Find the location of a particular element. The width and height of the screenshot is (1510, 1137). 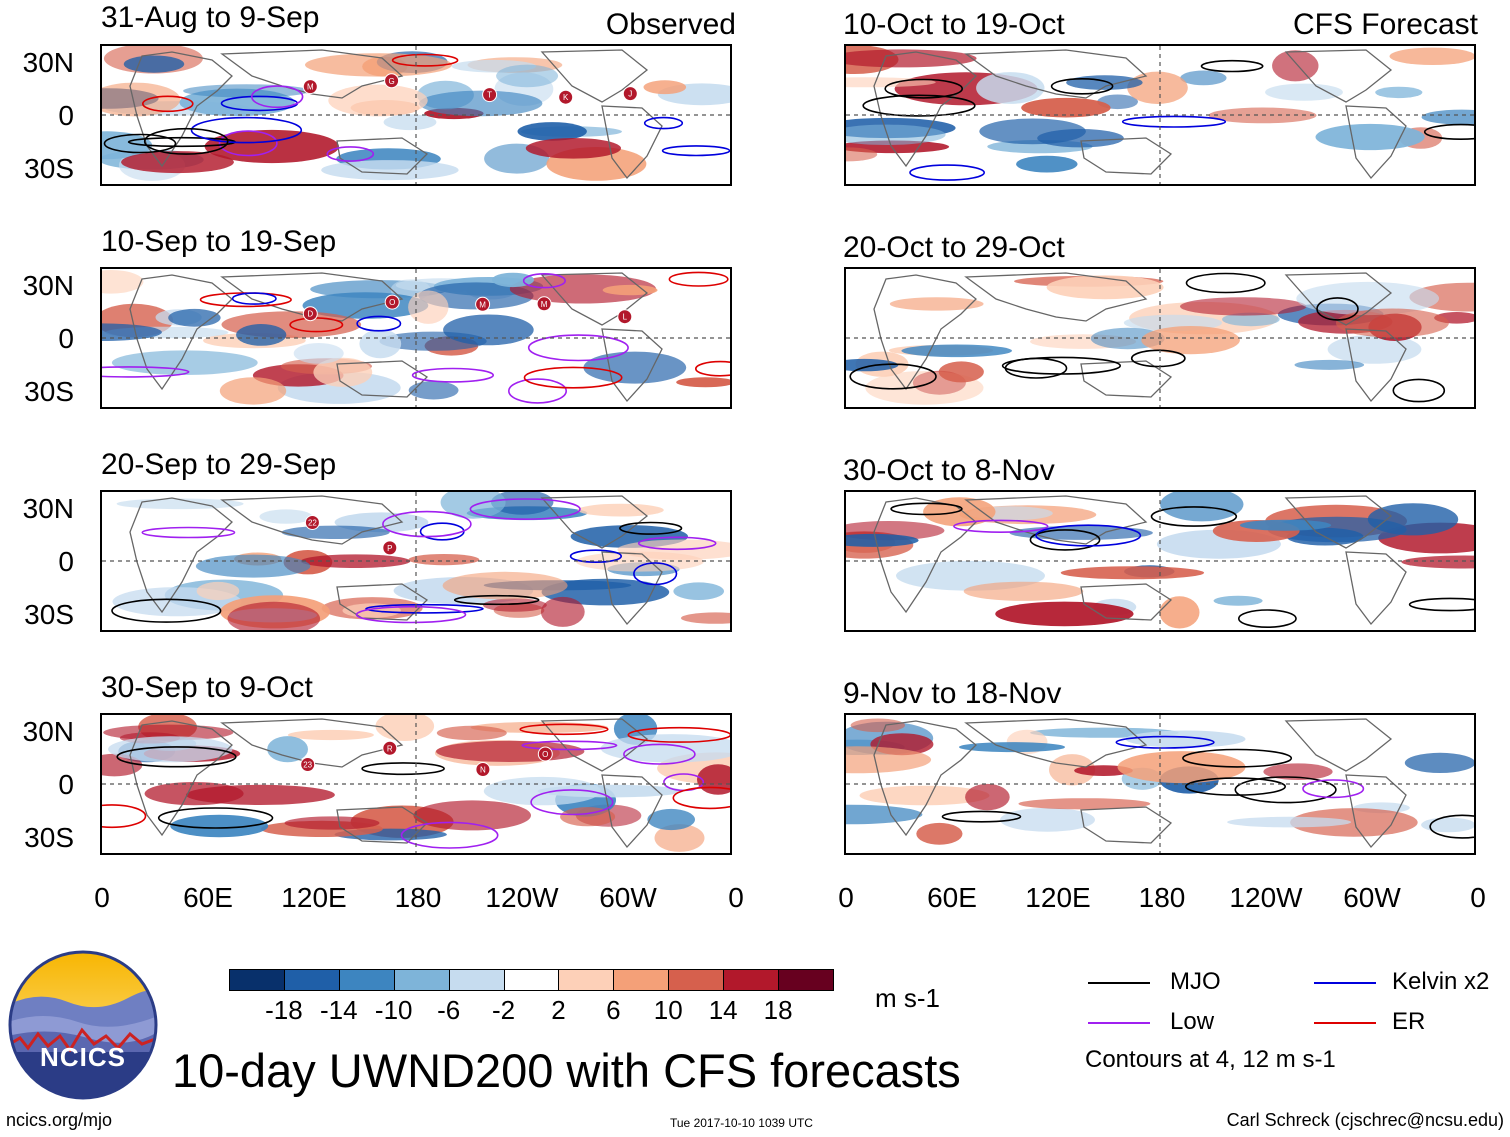

cyclone-label: O is located at coordinates (545, 754).